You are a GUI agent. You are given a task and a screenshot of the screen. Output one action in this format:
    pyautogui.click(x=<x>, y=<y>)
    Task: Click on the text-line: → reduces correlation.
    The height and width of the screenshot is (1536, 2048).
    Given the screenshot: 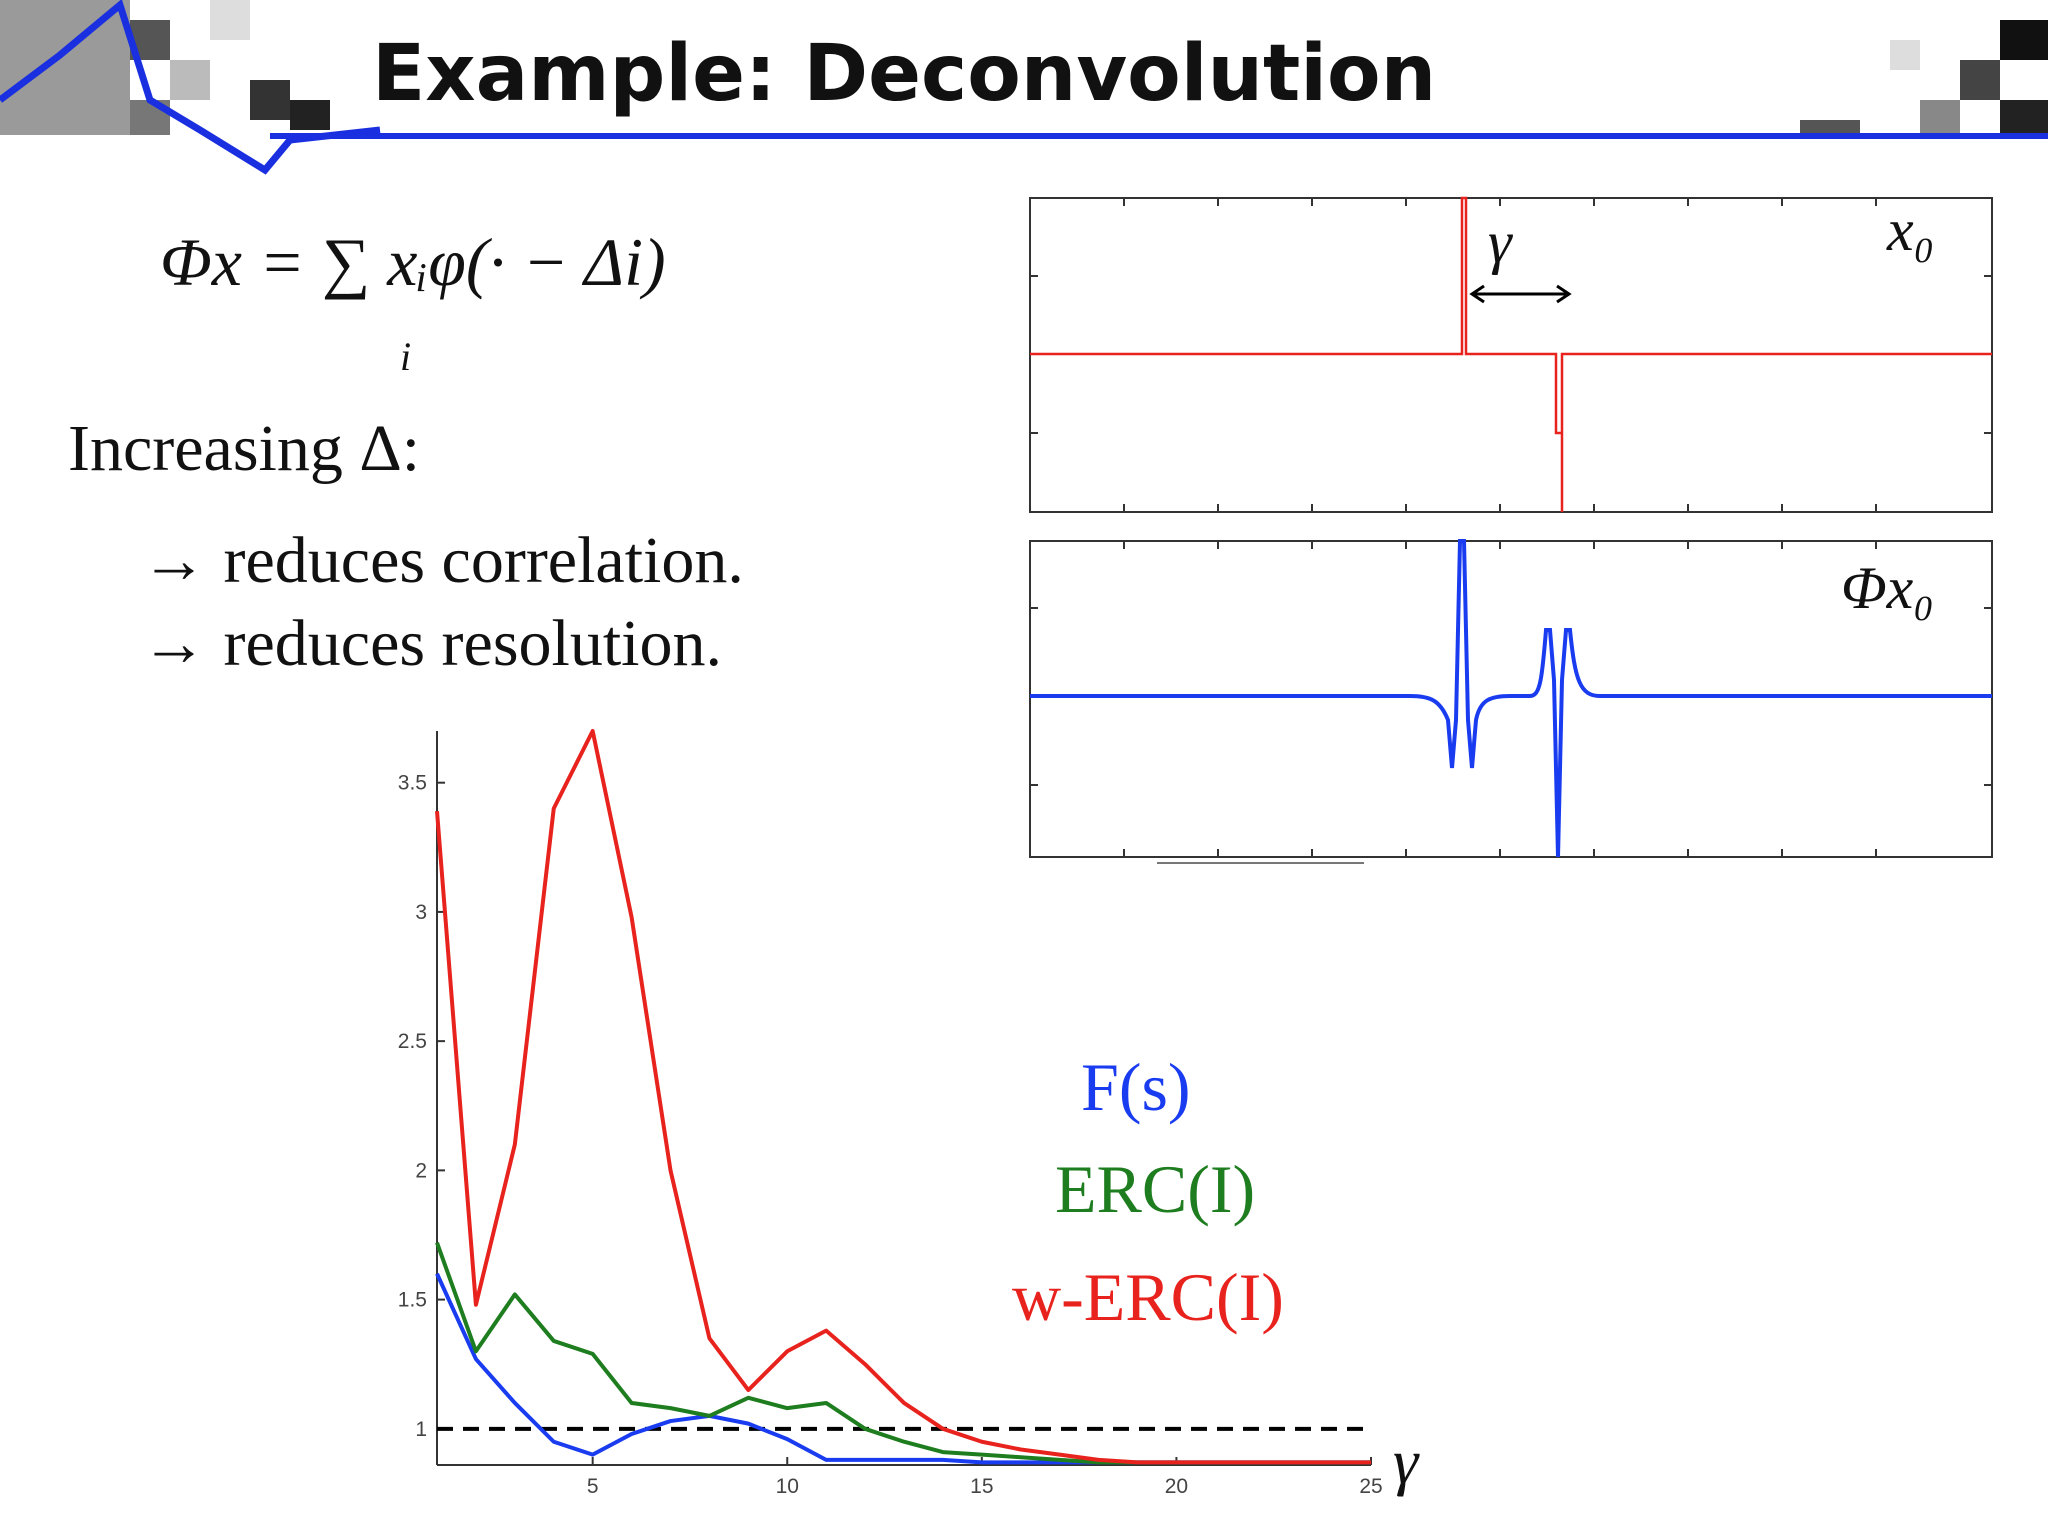 What is the action you would take?
    pyautogui.click(x=442, y=560)
    